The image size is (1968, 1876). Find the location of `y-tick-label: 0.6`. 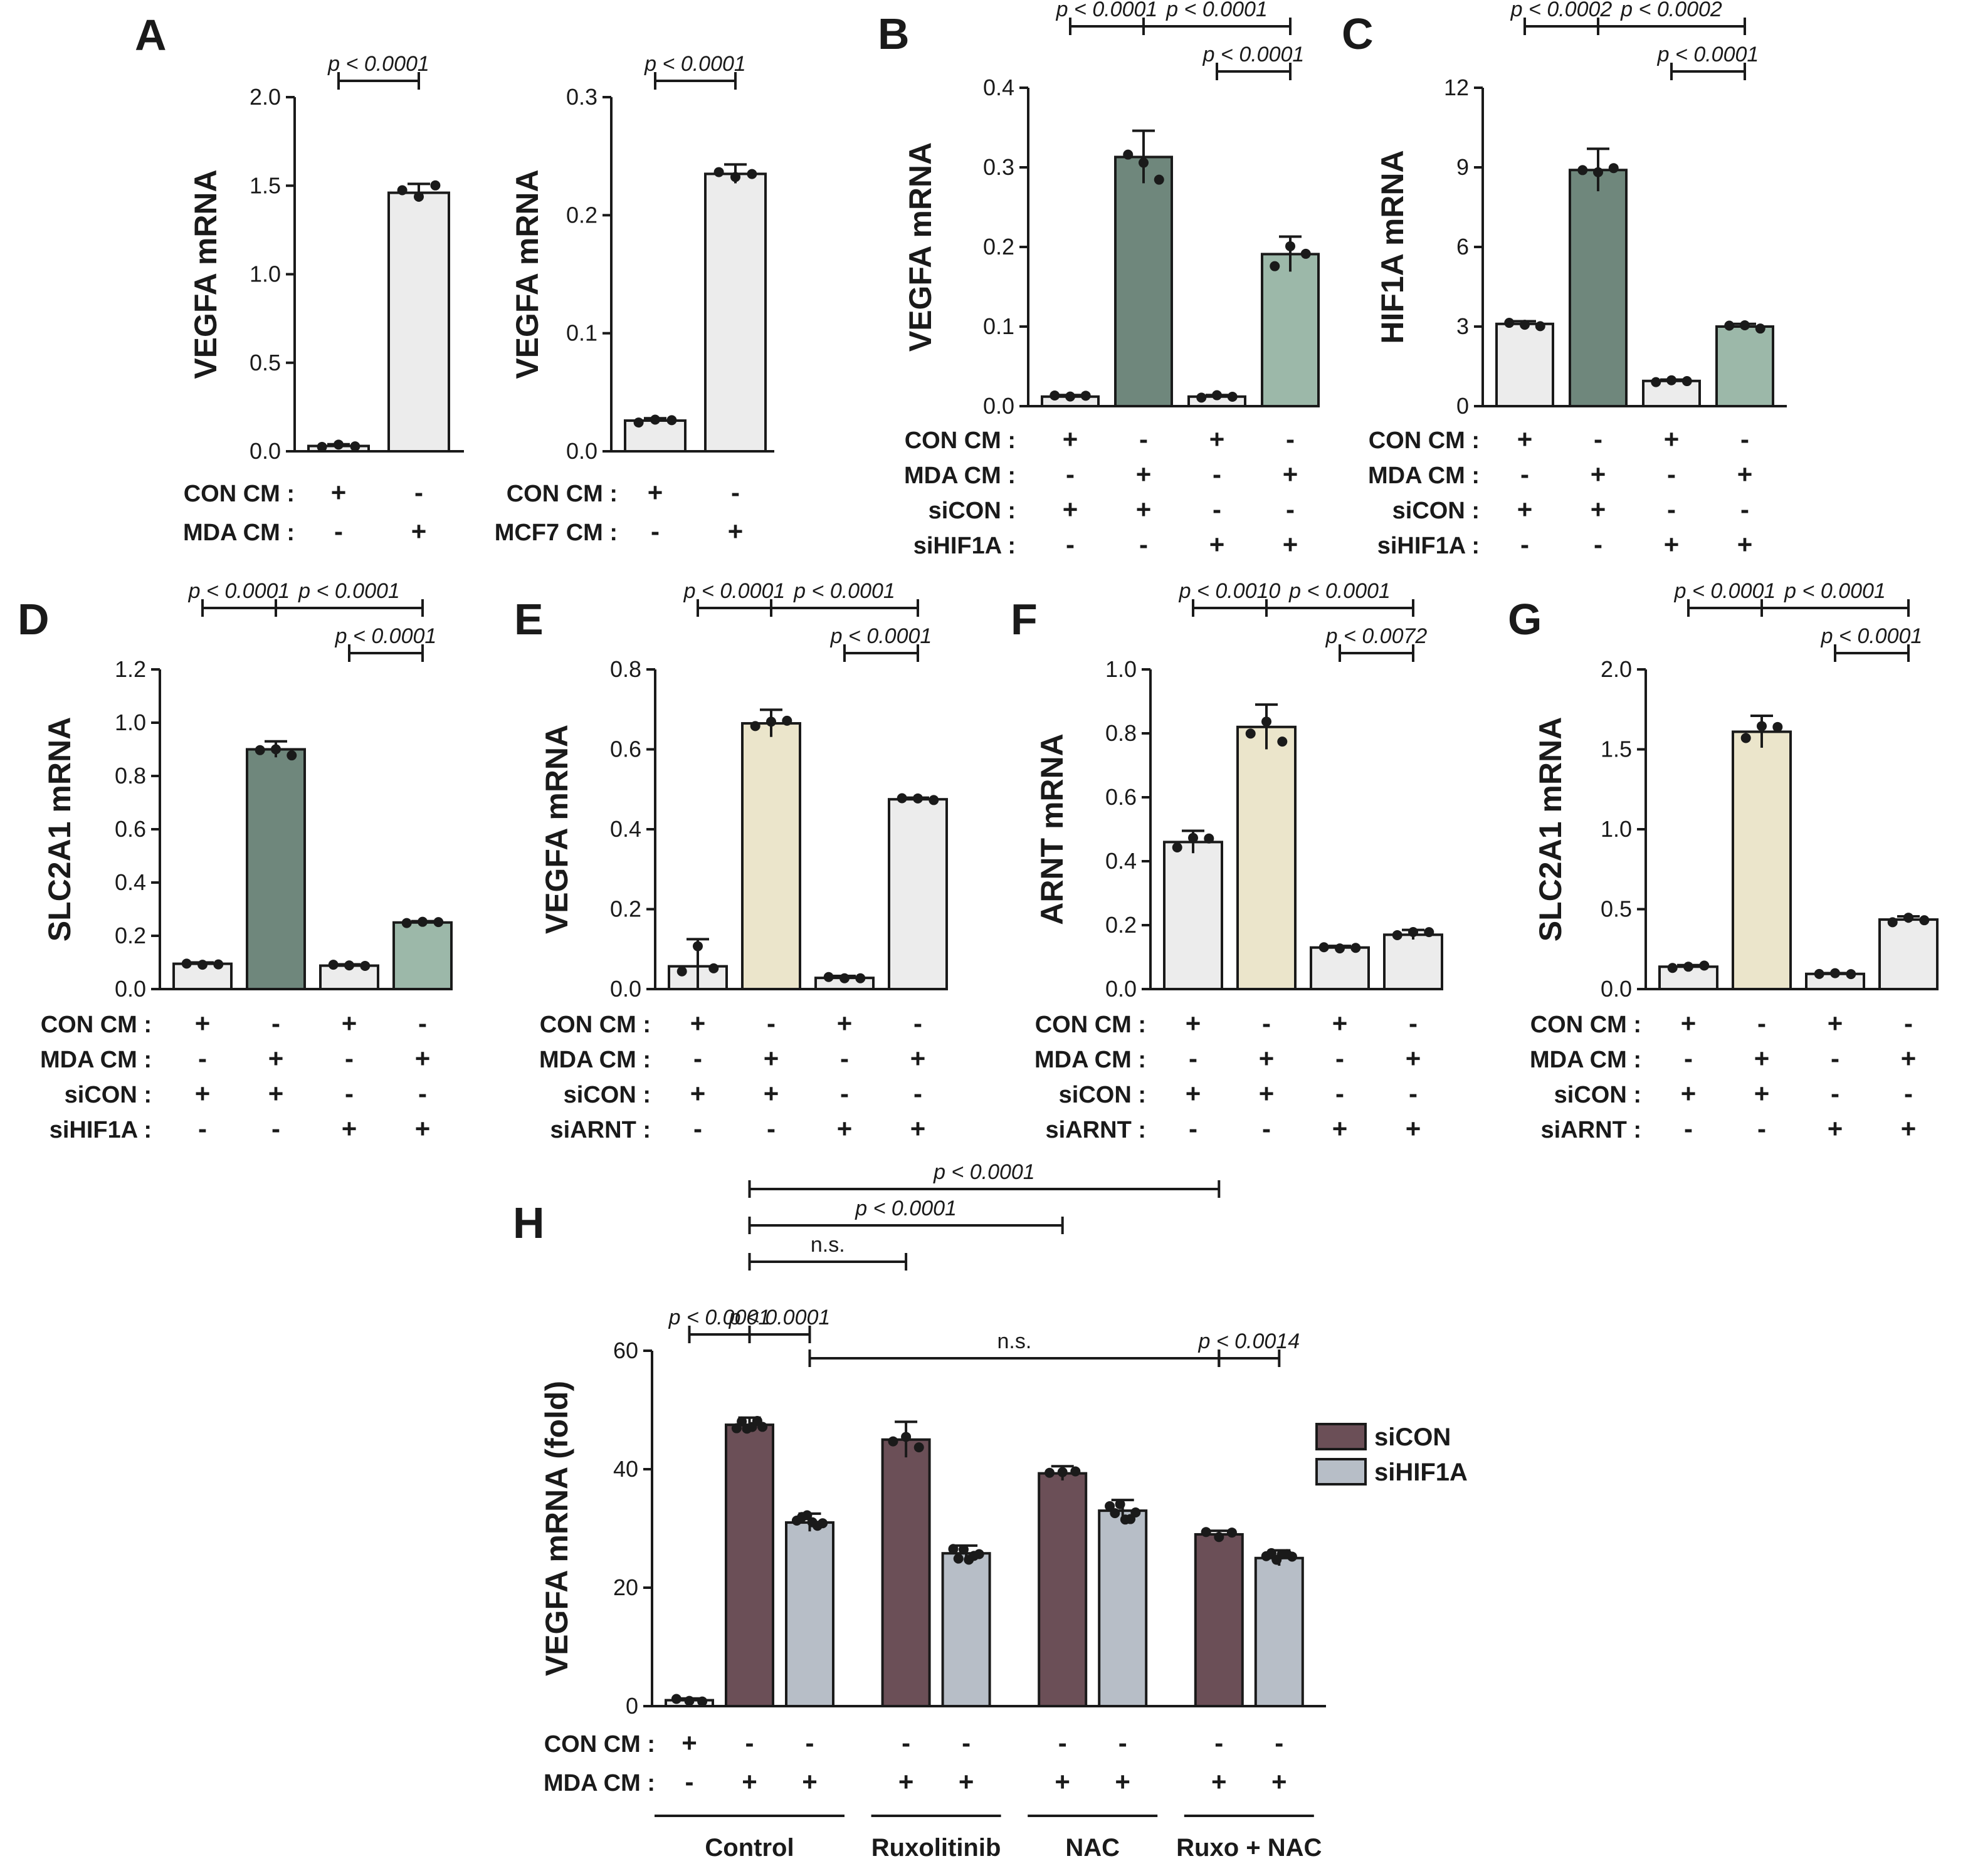

y-tick-label: 0.6 is located at coordinates (1121, 797).